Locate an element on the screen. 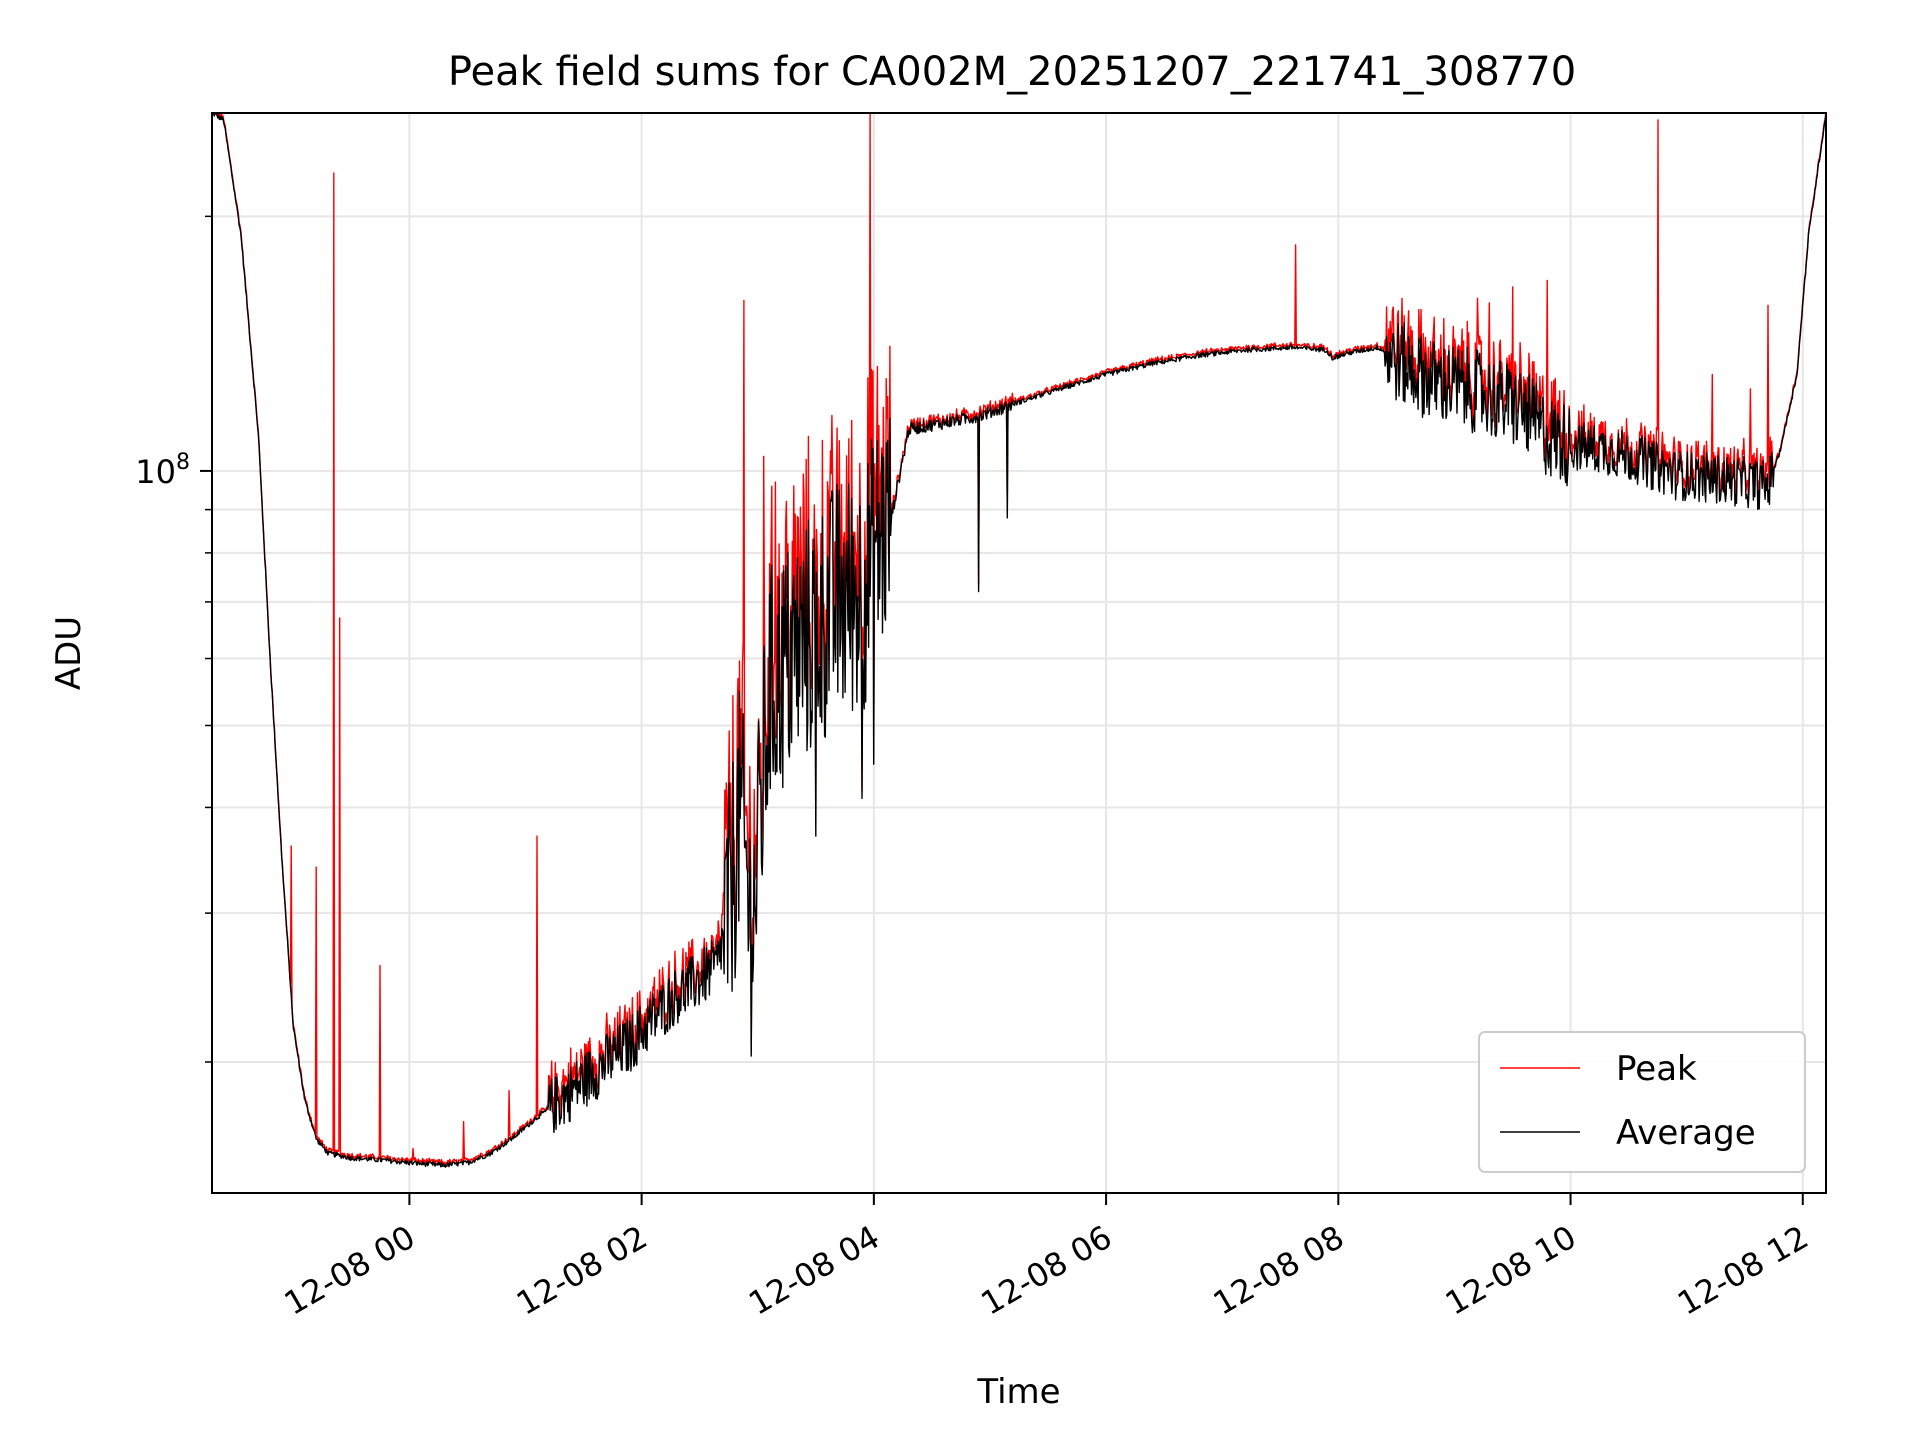 The width and height of the screenshot is (1920, 1440). y-axis-label: ADU is located at coordinates (69, 653).